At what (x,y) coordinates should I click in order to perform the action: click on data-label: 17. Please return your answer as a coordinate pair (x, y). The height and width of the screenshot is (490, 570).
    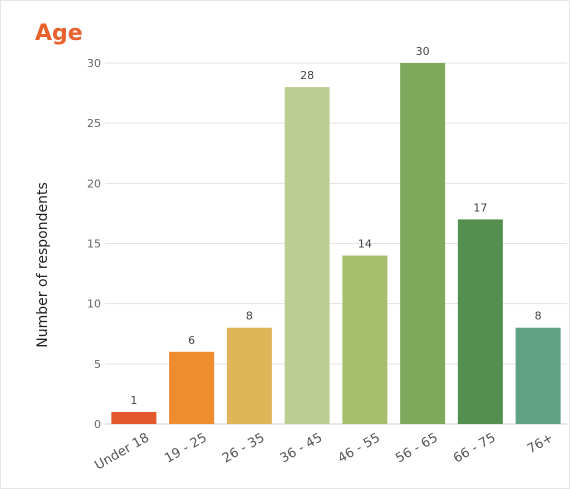
    Looking at the image, I should click on (480, 207).